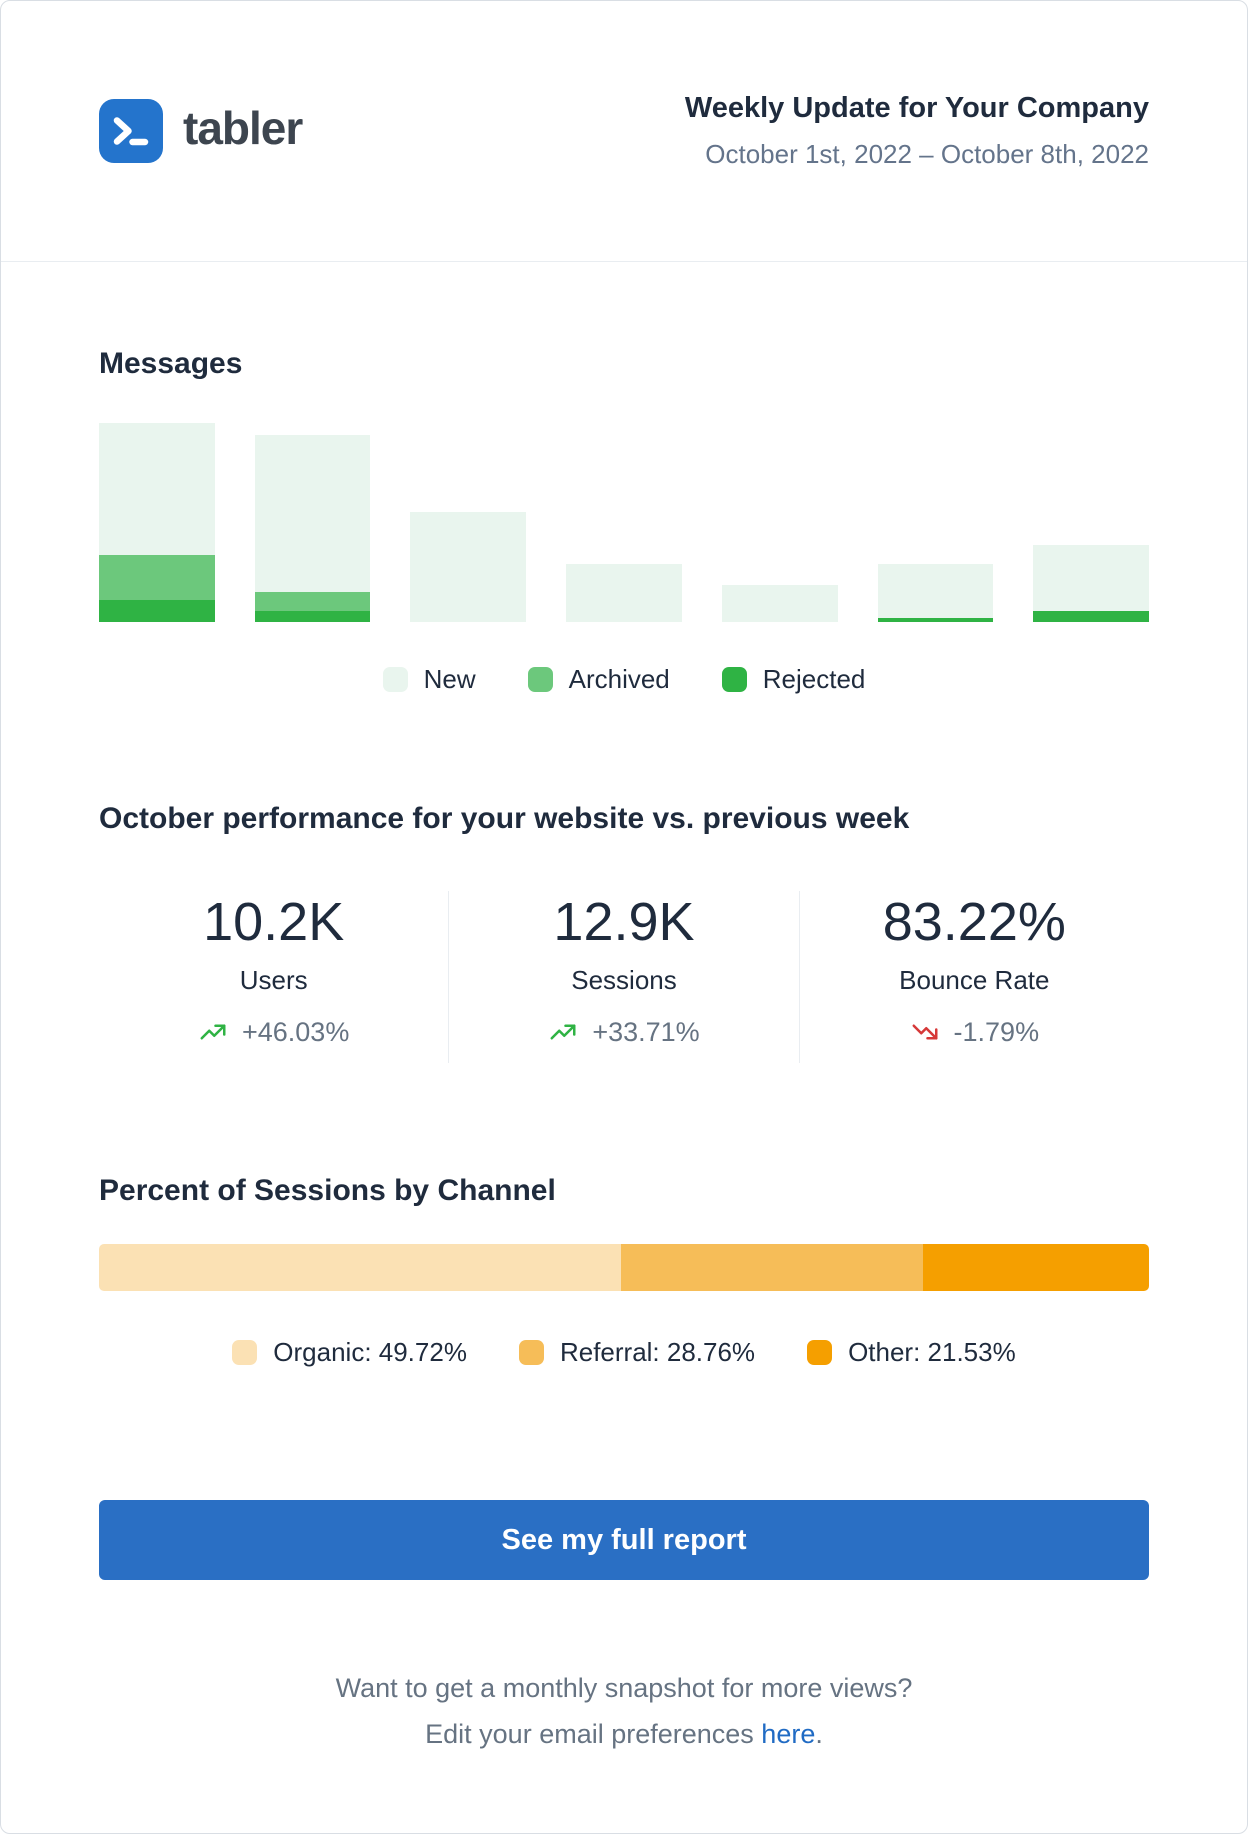  What do you see at coordinates (925, 1032) in the screenshot?
I see `trend-down-icon` at bounding box center [925, 1032].